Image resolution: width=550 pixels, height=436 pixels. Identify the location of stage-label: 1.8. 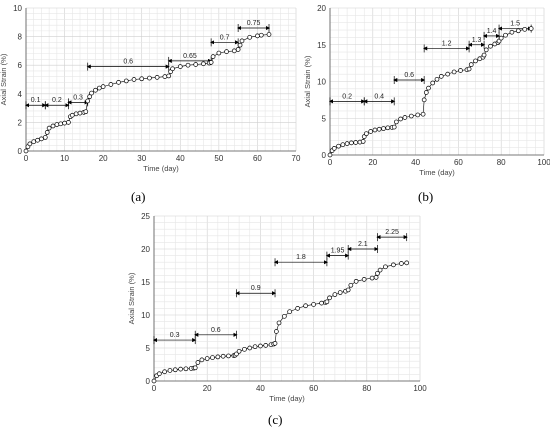
(301, 257).